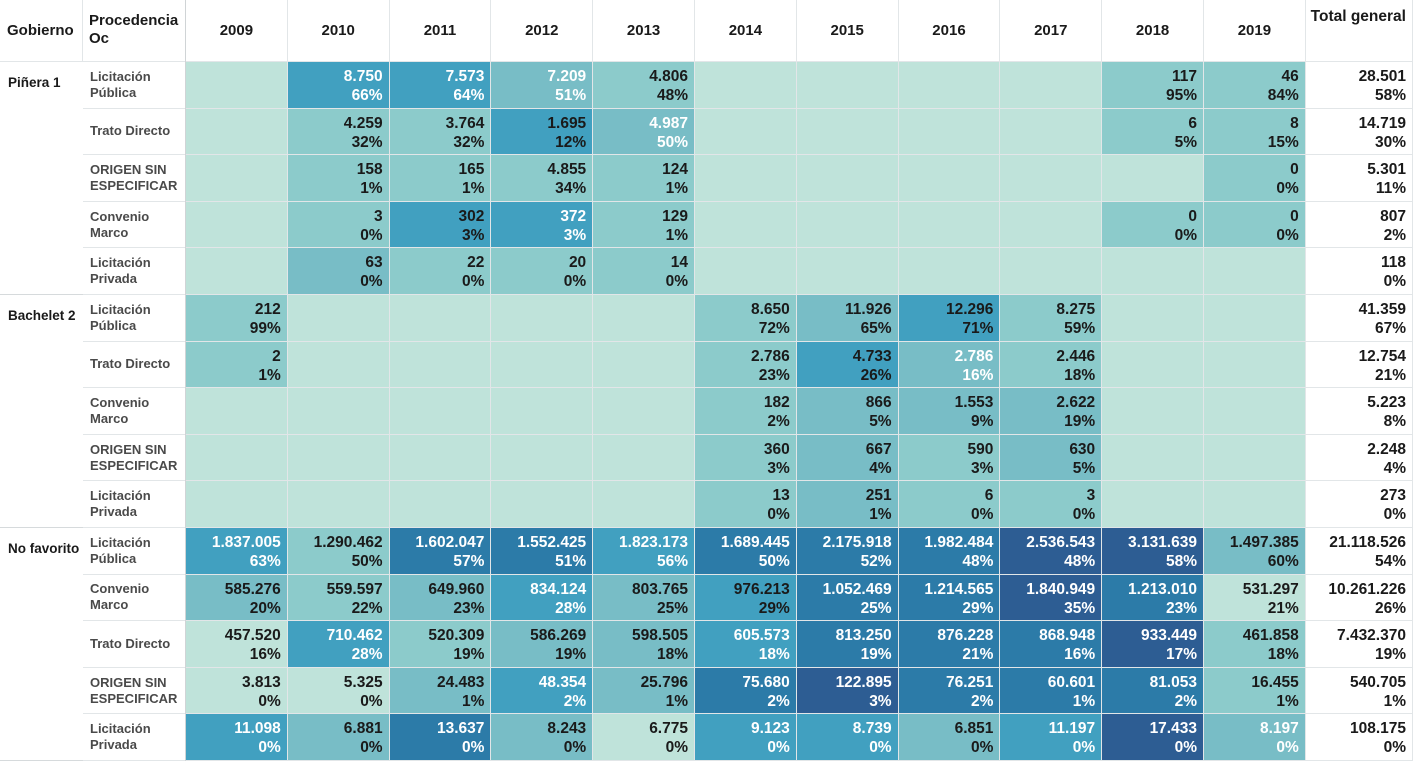  Describe the element at coordinates (644, 178) in the screenshot. I see `heatmap-cell: 124 1%` at that location.